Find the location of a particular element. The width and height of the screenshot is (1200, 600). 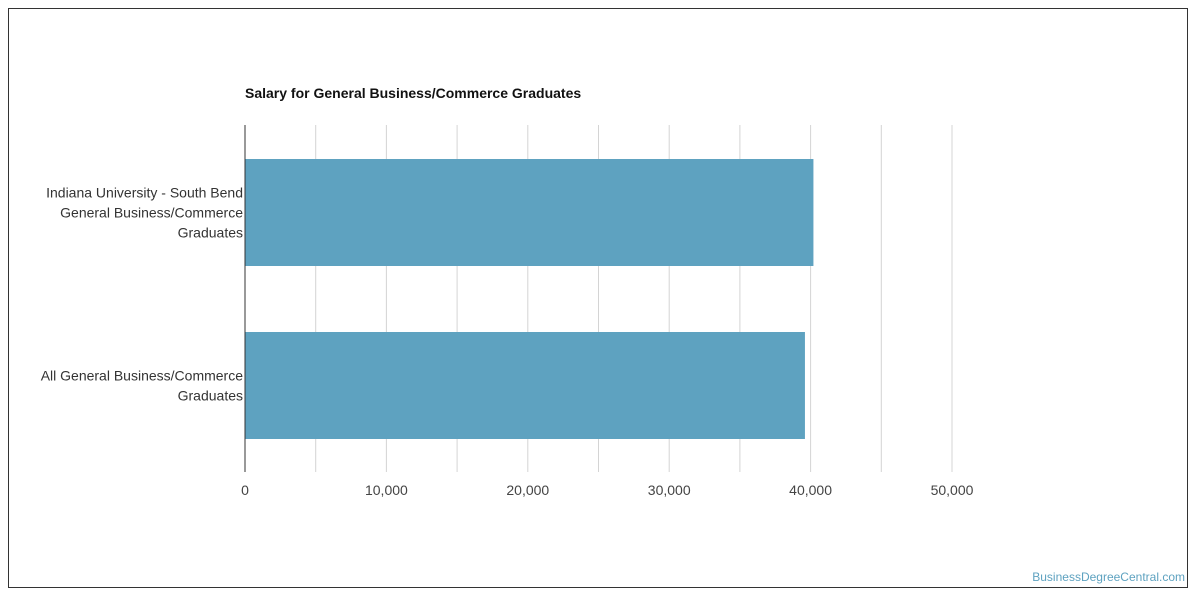

x-tick-label: 10,000 is located at coordinates (386, 490).